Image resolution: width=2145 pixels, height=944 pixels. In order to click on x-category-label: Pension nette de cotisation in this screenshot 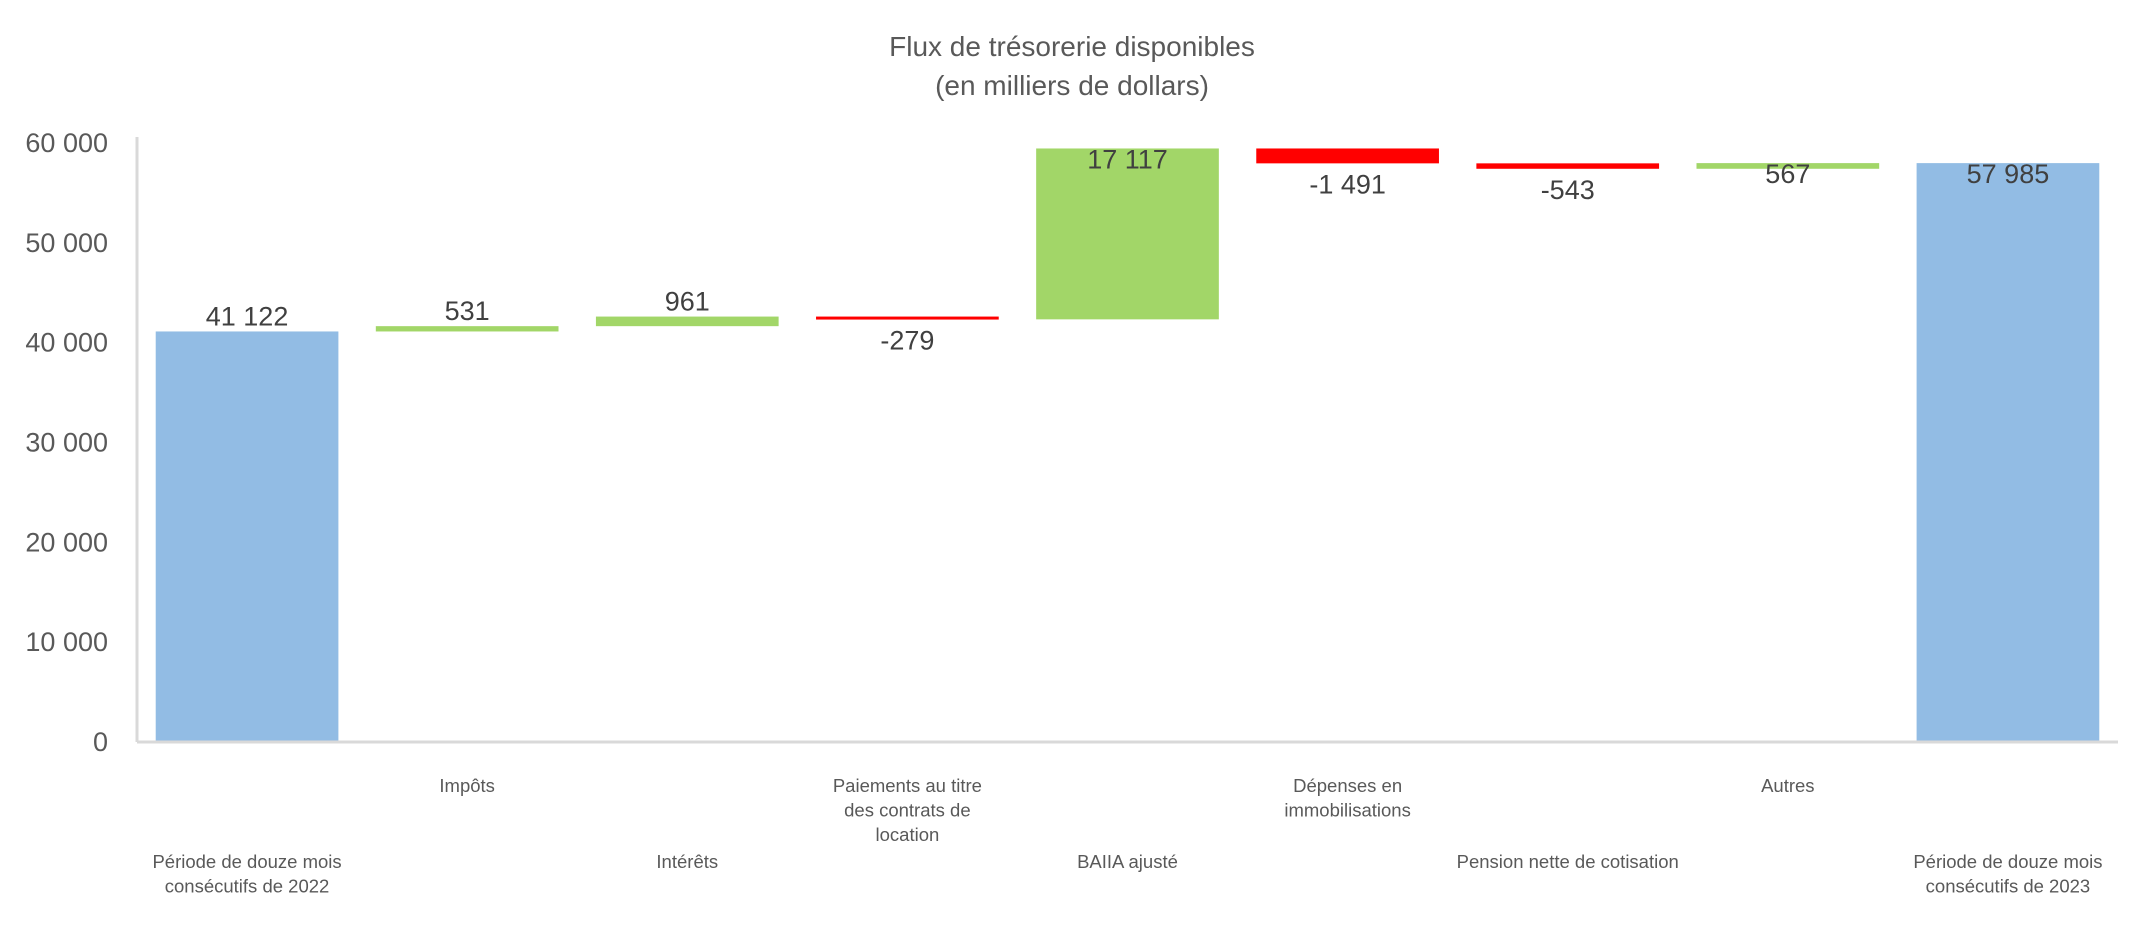, I will do `click(1568, 861)`.